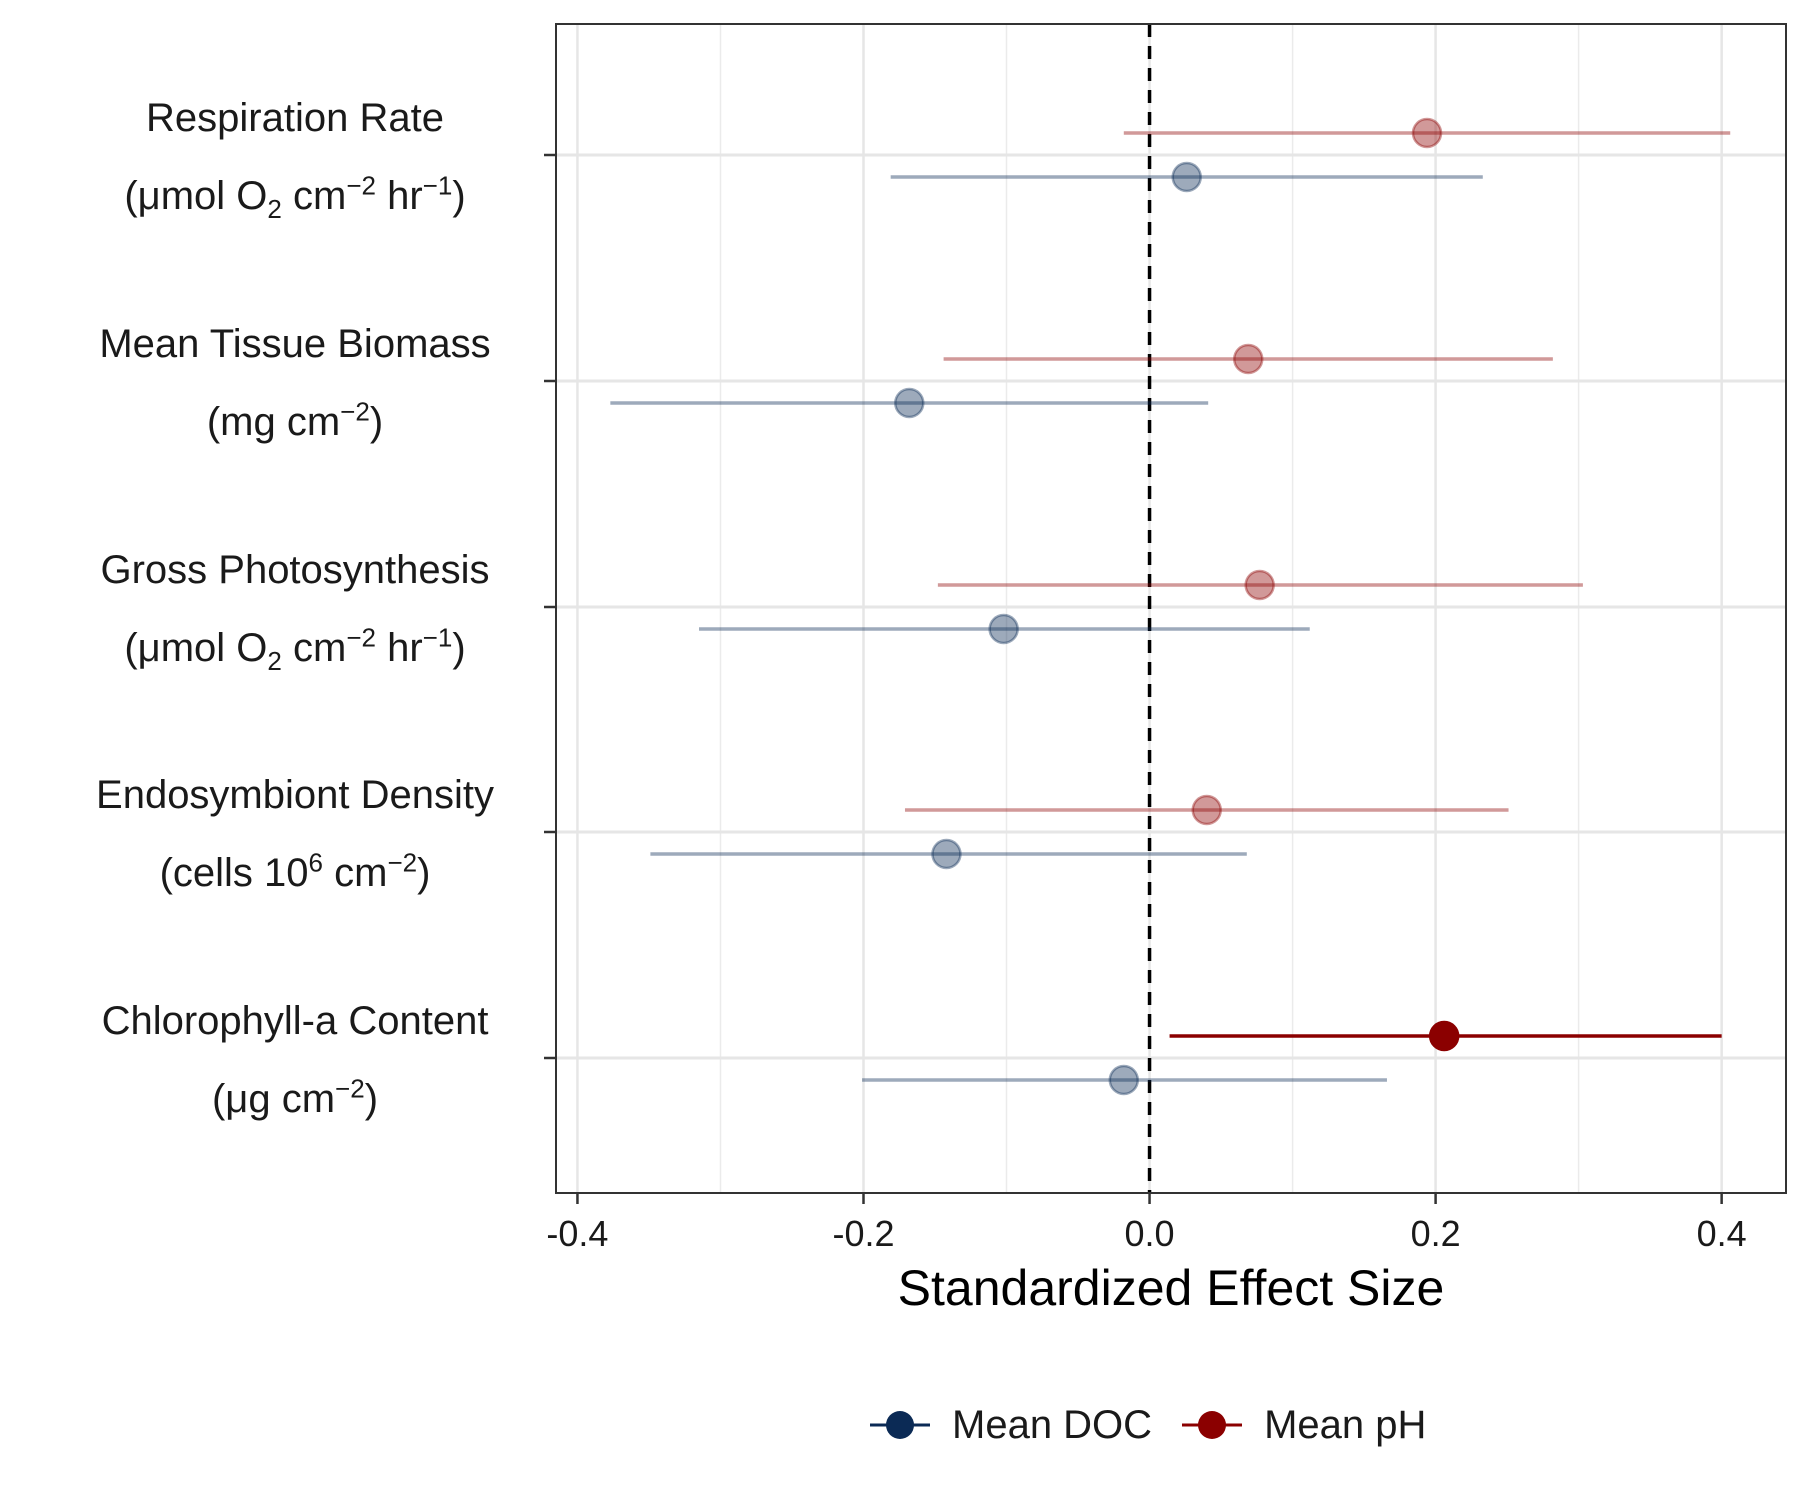  What do you see at coordinates (1212, 1425) in the screenshot?
I see `legend-key-ph` at bounding box center [1212, 1425].